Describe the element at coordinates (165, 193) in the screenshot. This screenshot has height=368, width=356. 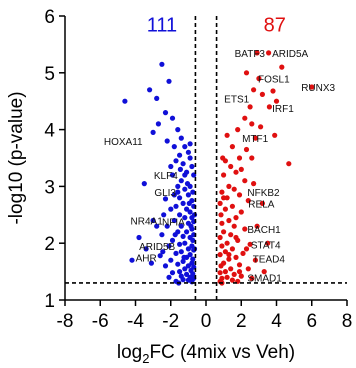
I see `gene-label-gli3: GLI3` at that location.